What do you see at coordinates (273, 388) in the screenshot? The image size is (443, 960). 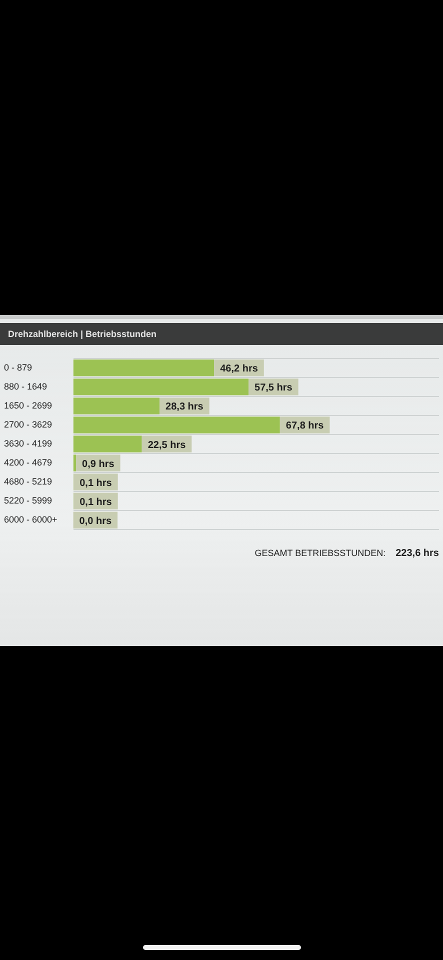 I see `data-label: 57,5 hrs` at bounding box center [273, 388].